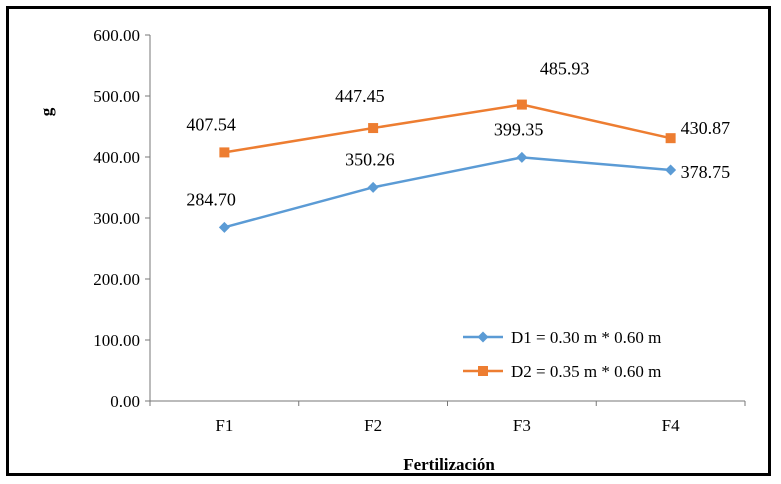  Describe the element at coordinates (116, 35) in the screenshot. I see `y-tick-label: 600.00` at that location.